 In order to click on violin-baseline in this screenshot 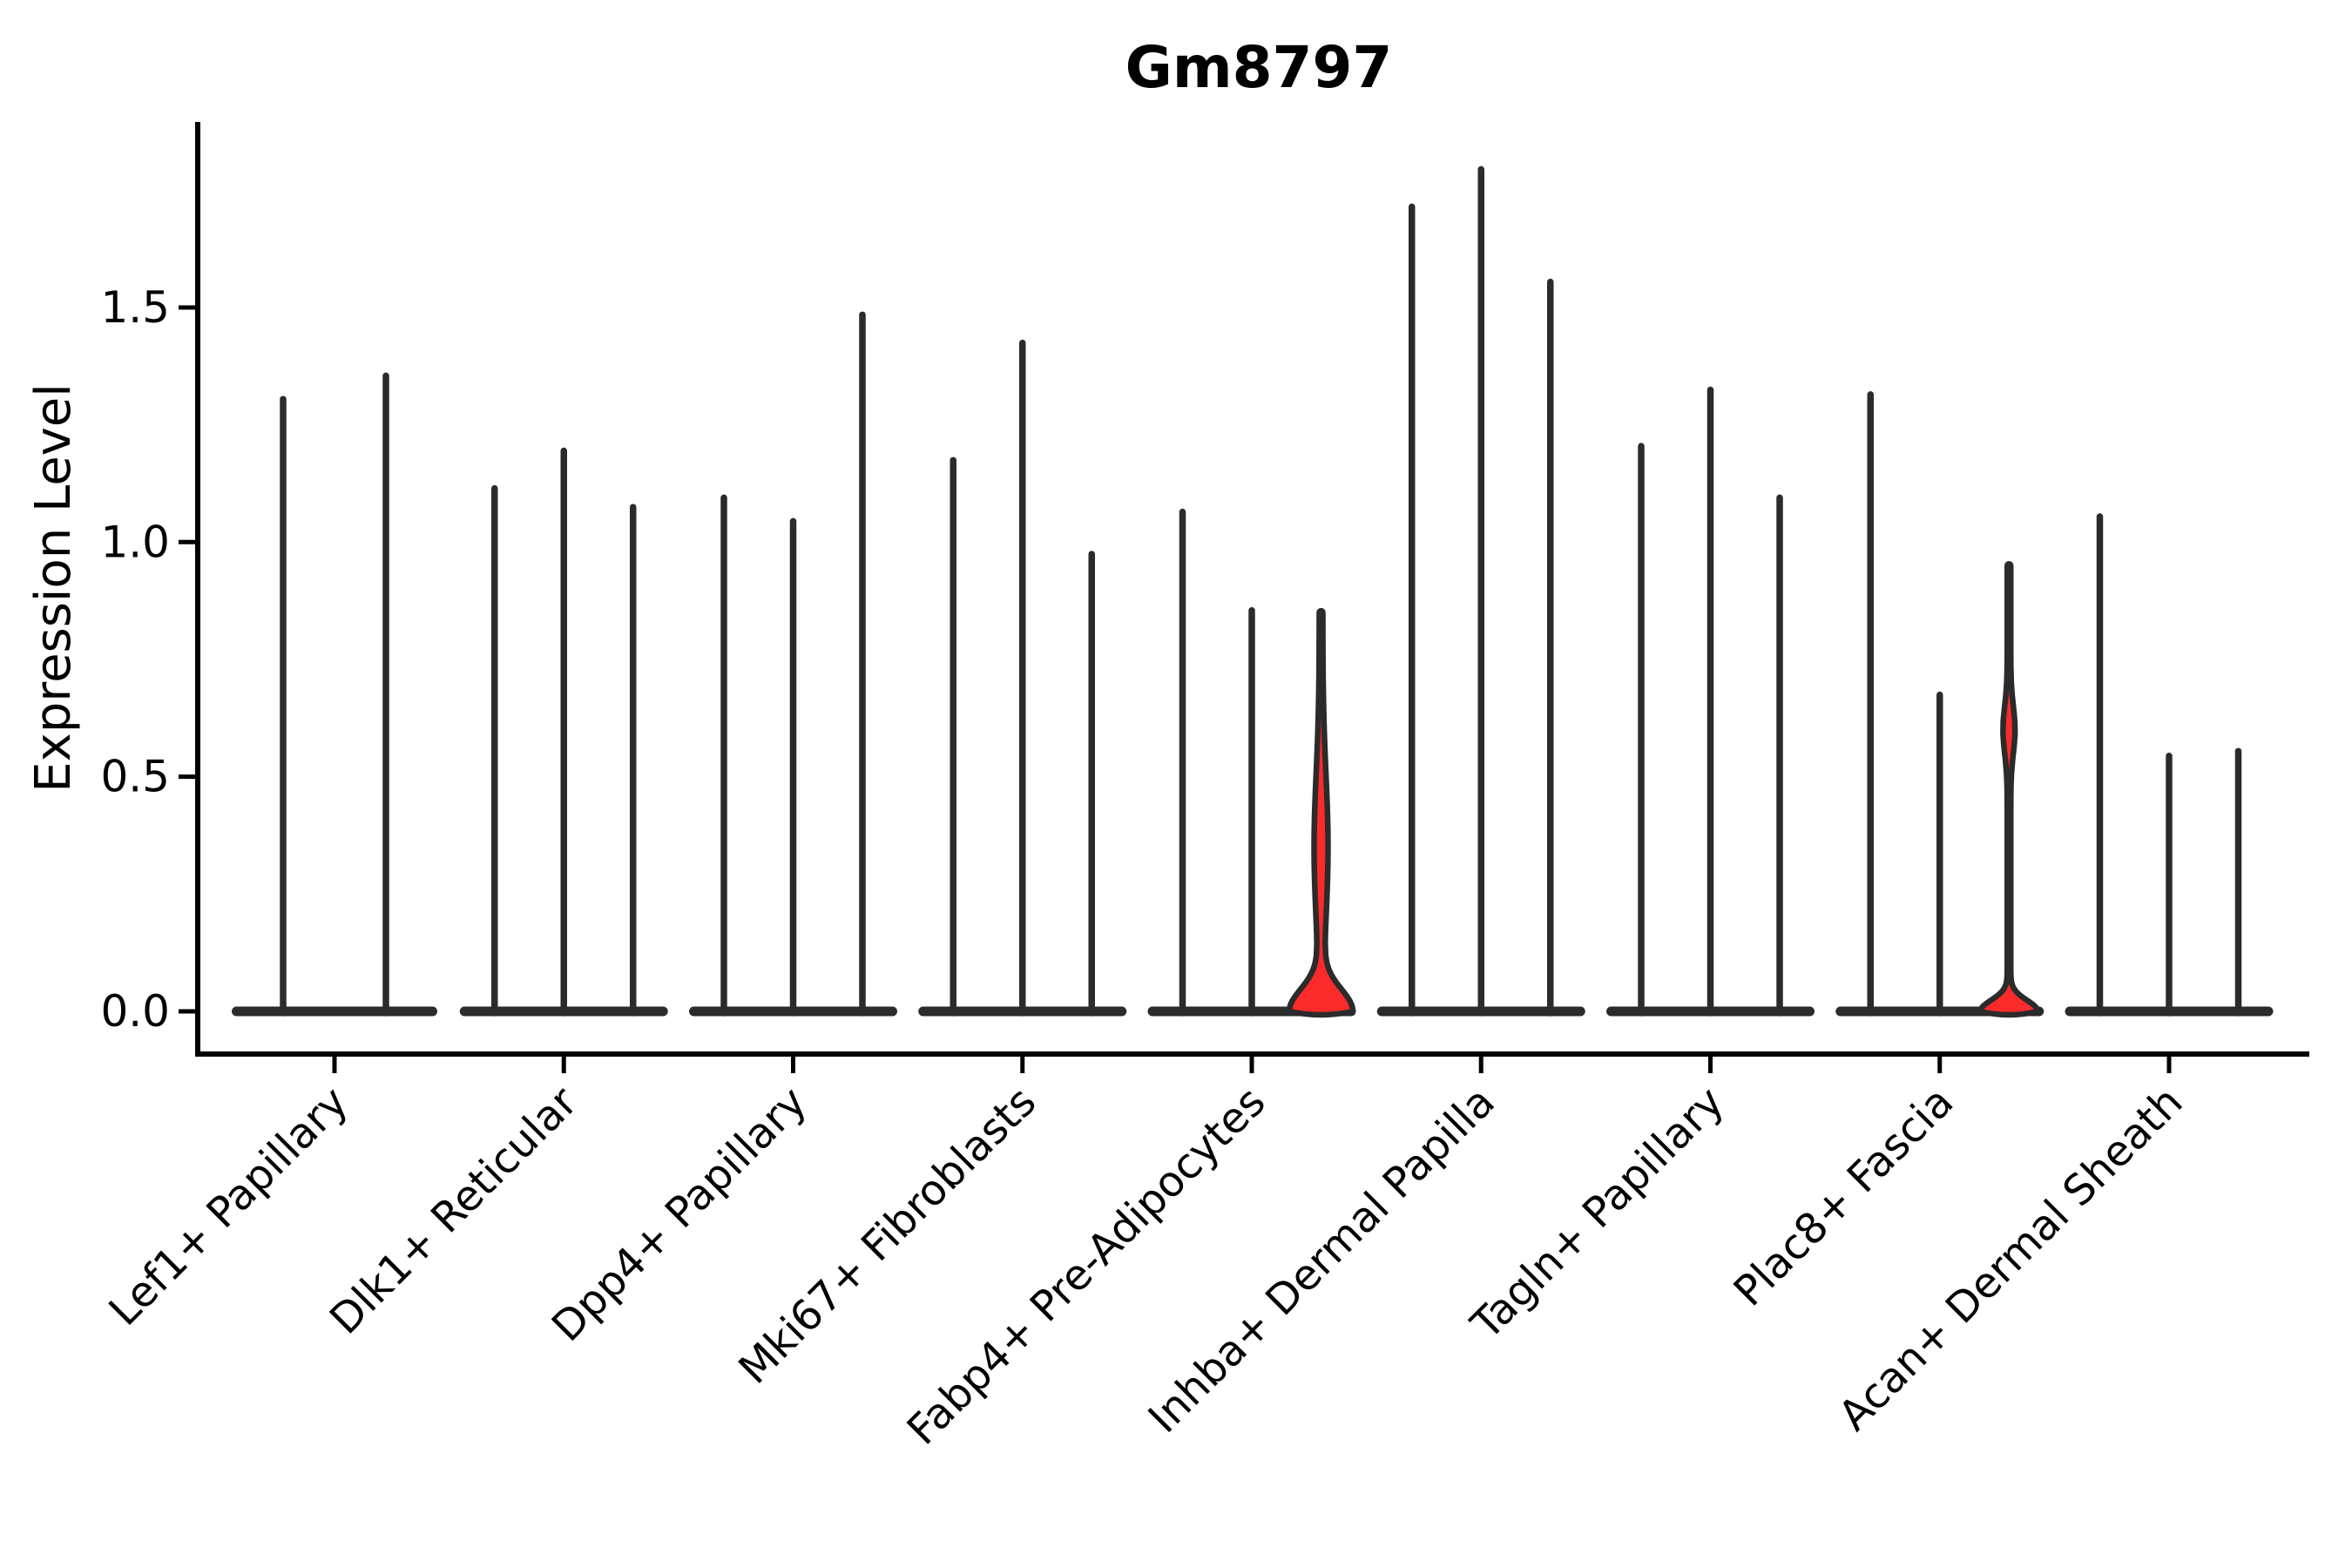, I will do `click(334, 1012)`.